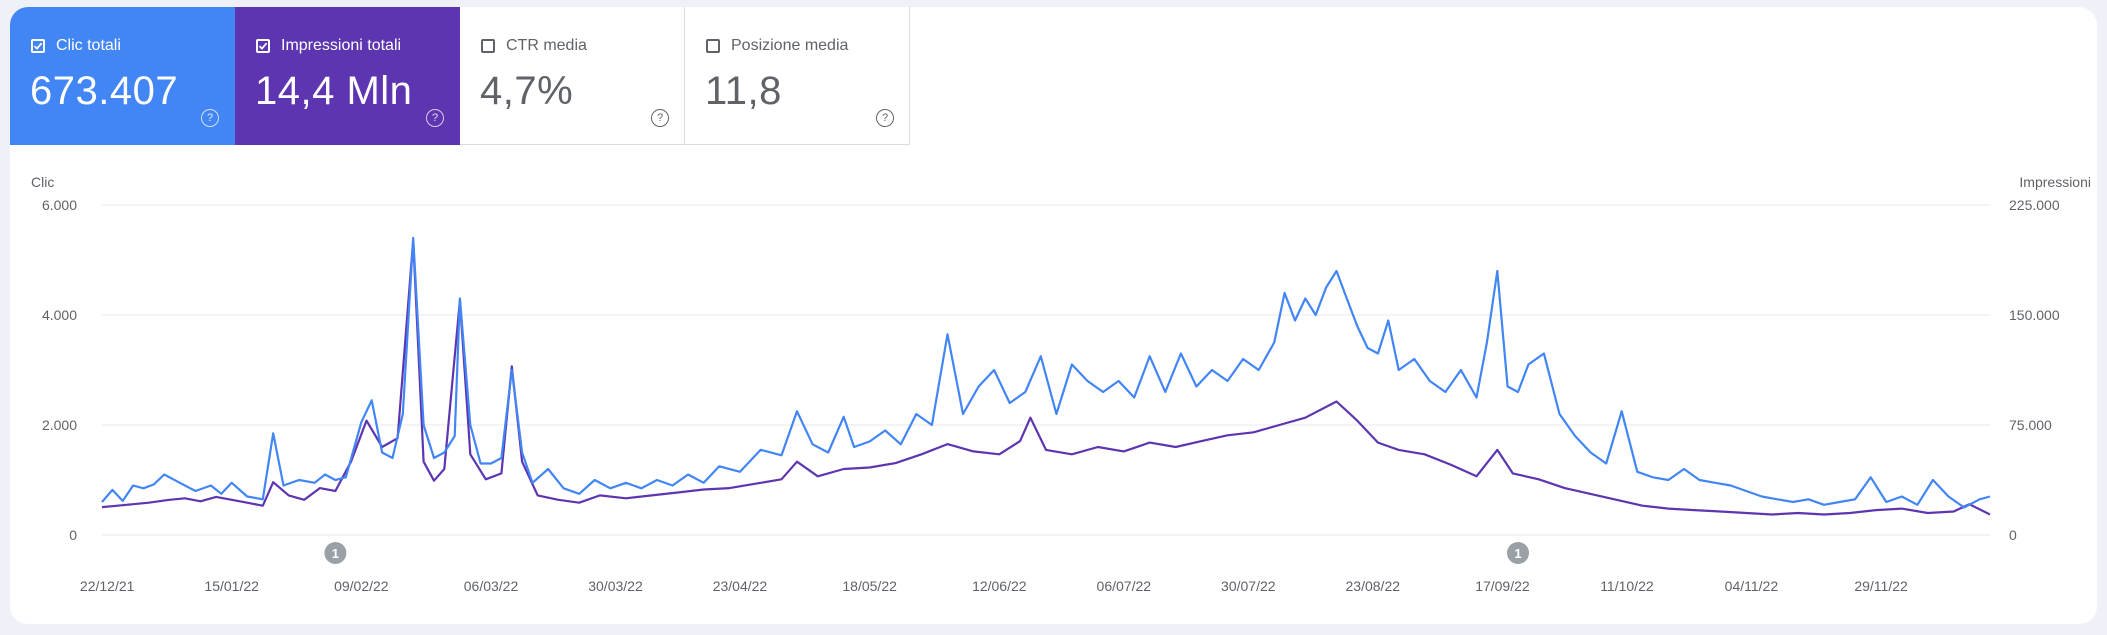 This screenshot has width=2107, height=635. I want to click on left-tick-label: 4.000, so click(59, 315).